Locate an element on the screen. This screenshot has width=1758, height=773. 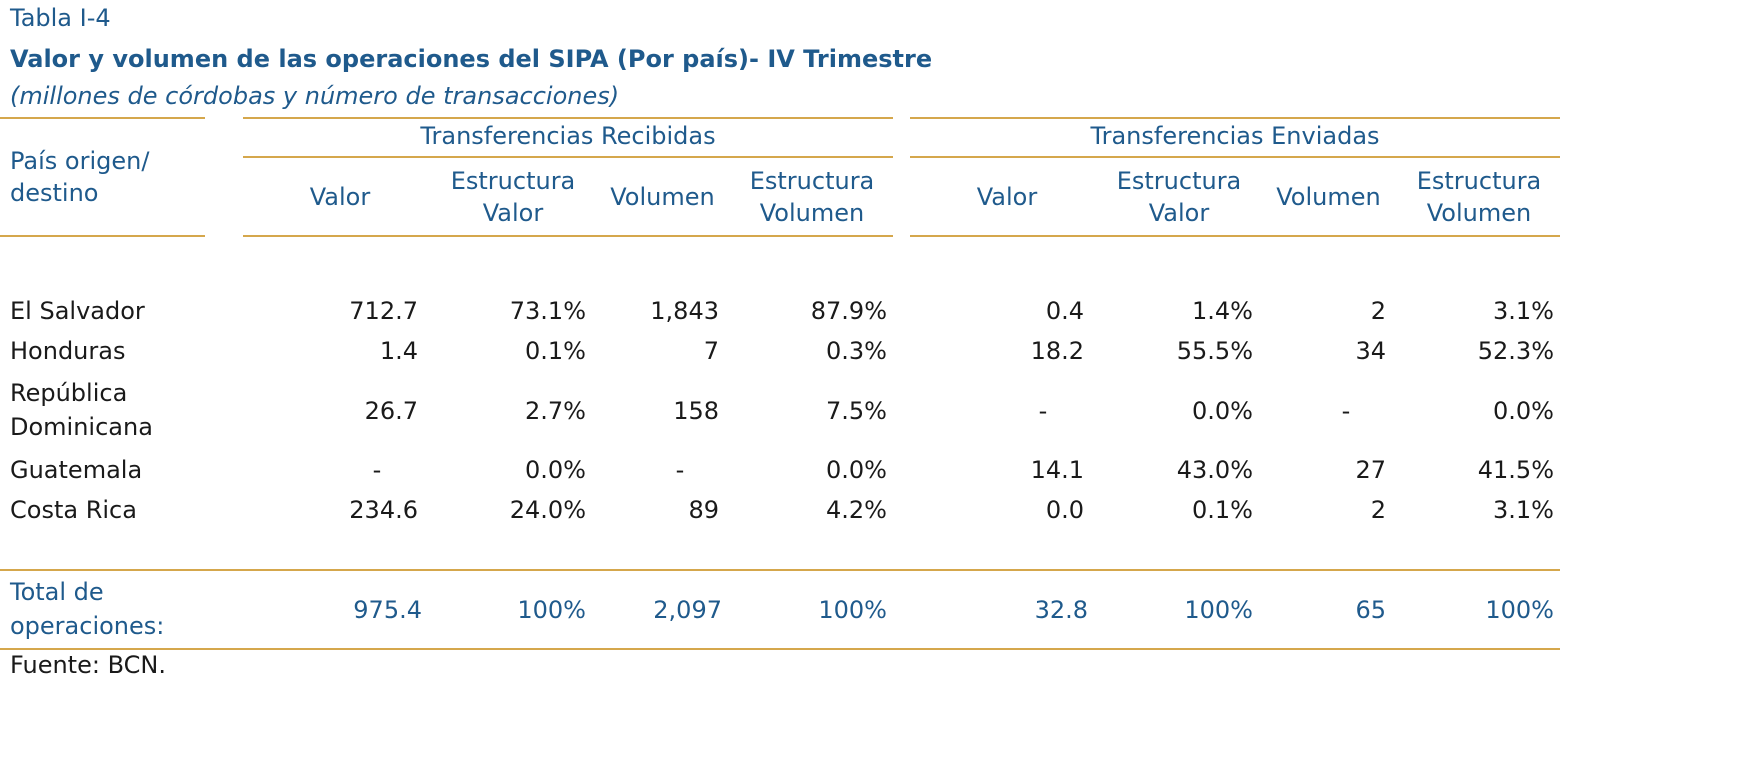
col-header-sent-volumen: Volumen is located at coordinates (1328, 197).